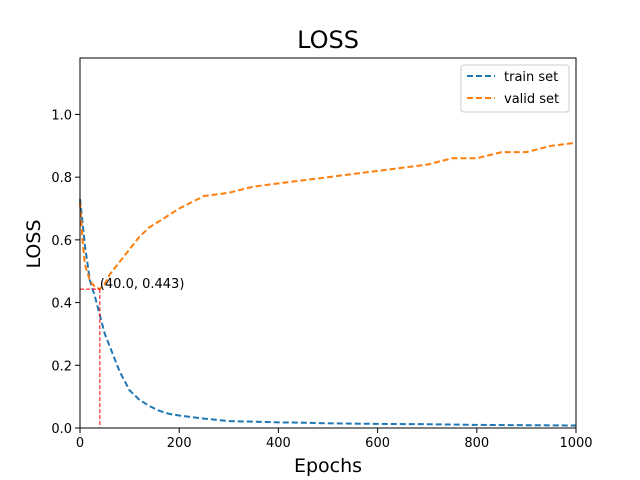  Describe the element at coordinates (61, 366) in the screenshot. I see `y-tick-label: 0.2` at that location.